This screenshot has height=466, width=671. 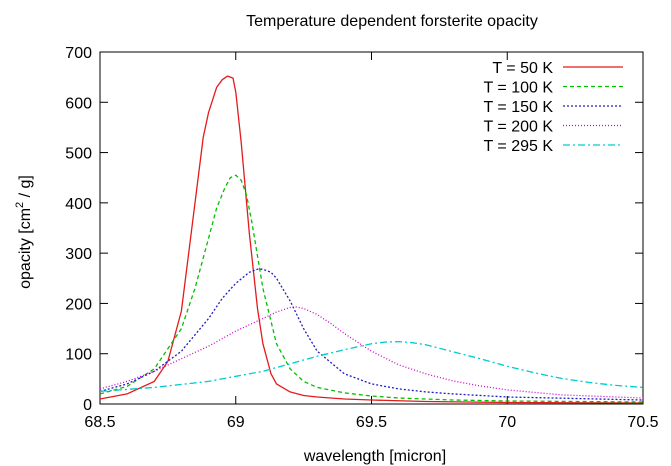 I want to click on y-tick-label: 200, so click(x=78, y=304).